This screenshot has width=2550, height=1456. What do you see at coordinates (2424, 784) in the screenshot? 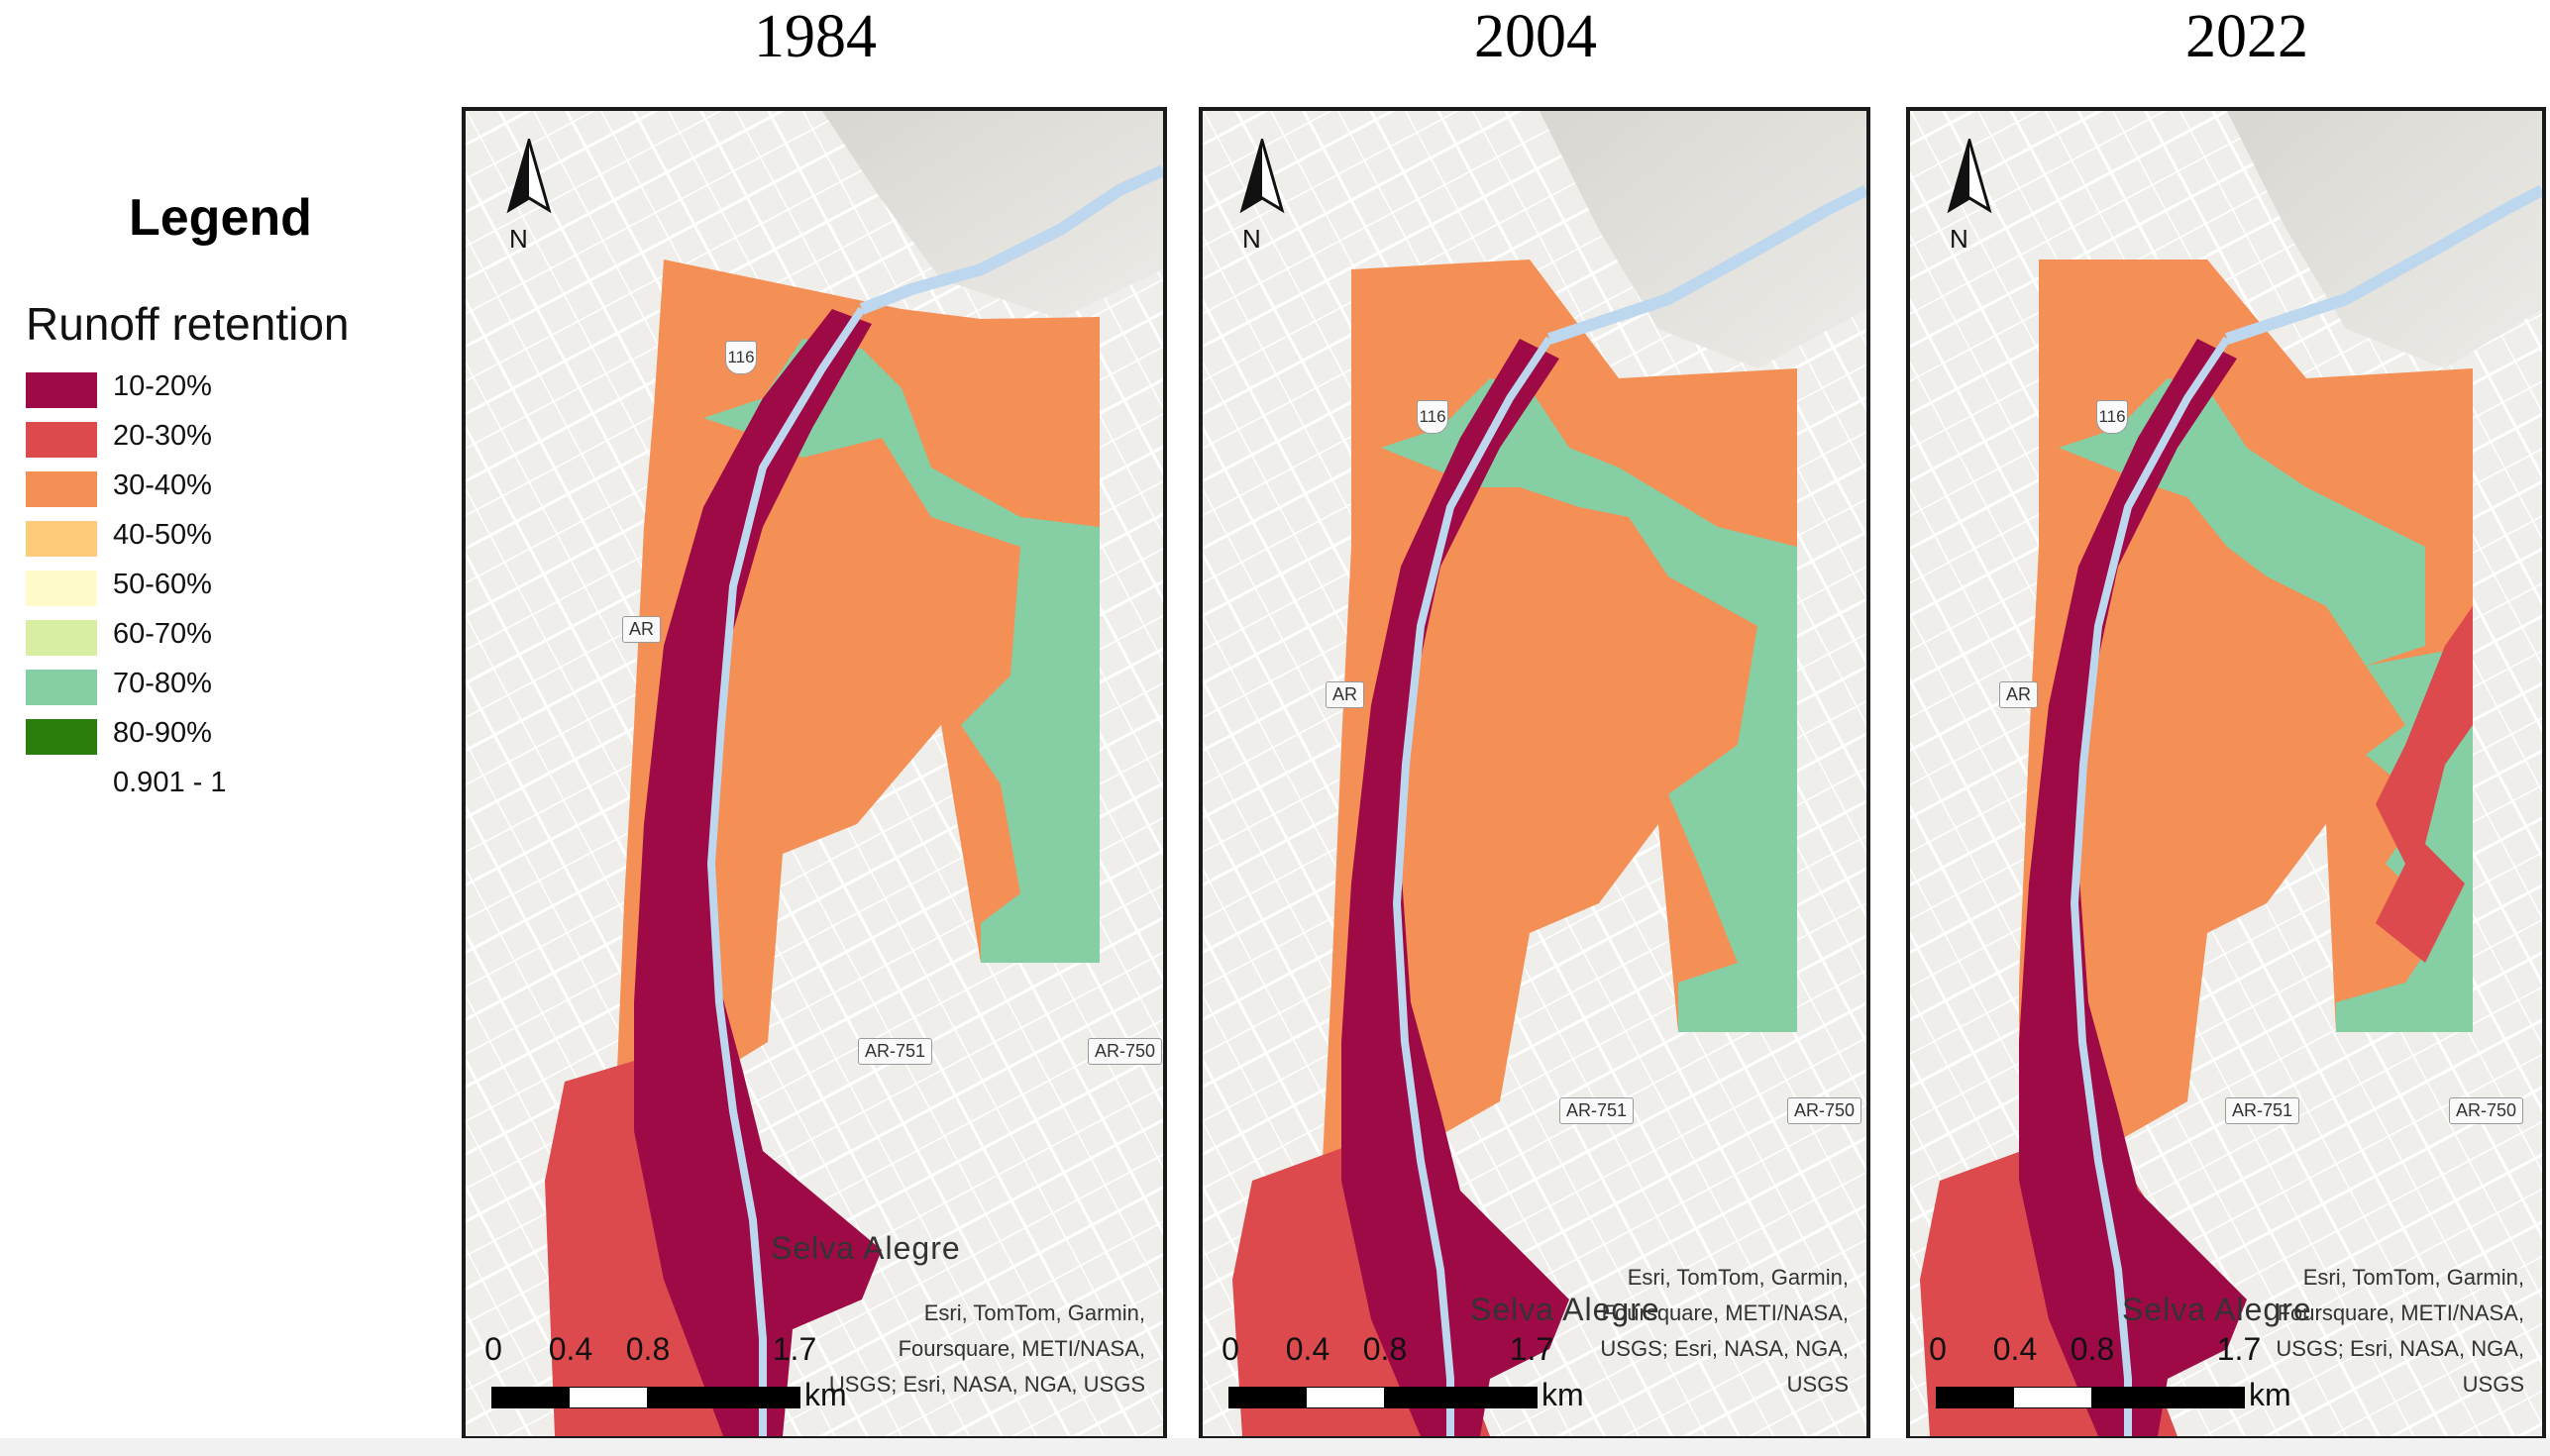
I see `zone-20-30-east` at bounding box center [2424, 784].